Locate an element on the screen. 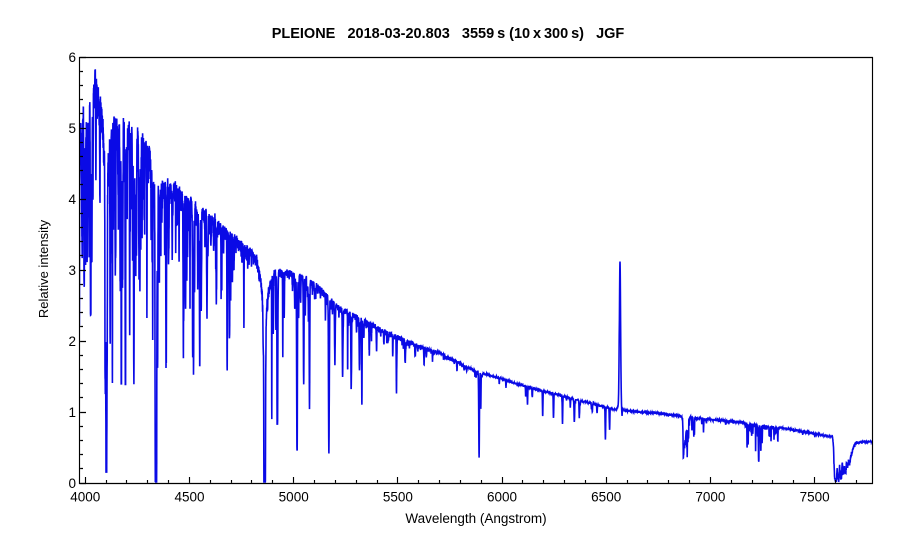 The width and height of the screenshot is (900, 550). svg-text: Wavelength (Angstrom) is located at coordinates (475, 518).